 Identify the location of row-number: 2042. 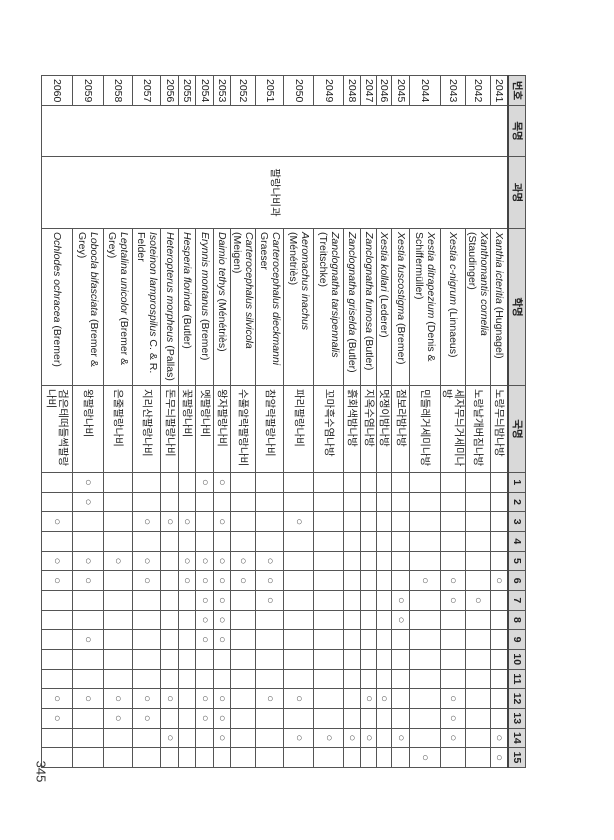
(478, 90).